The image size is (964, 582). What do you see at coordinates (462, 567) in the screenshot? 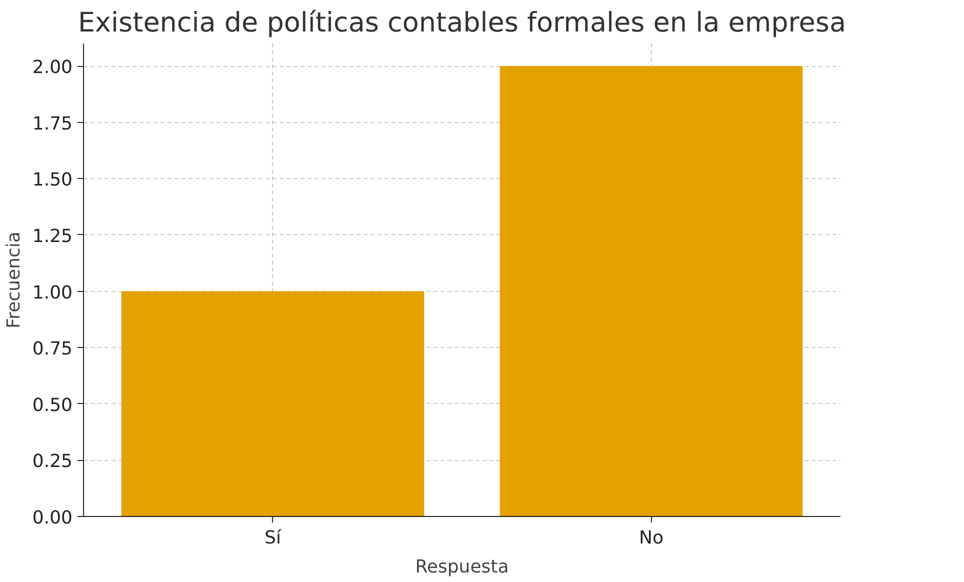
I see `x-axis-title: Respuesta` at bounding box center [462, 567].